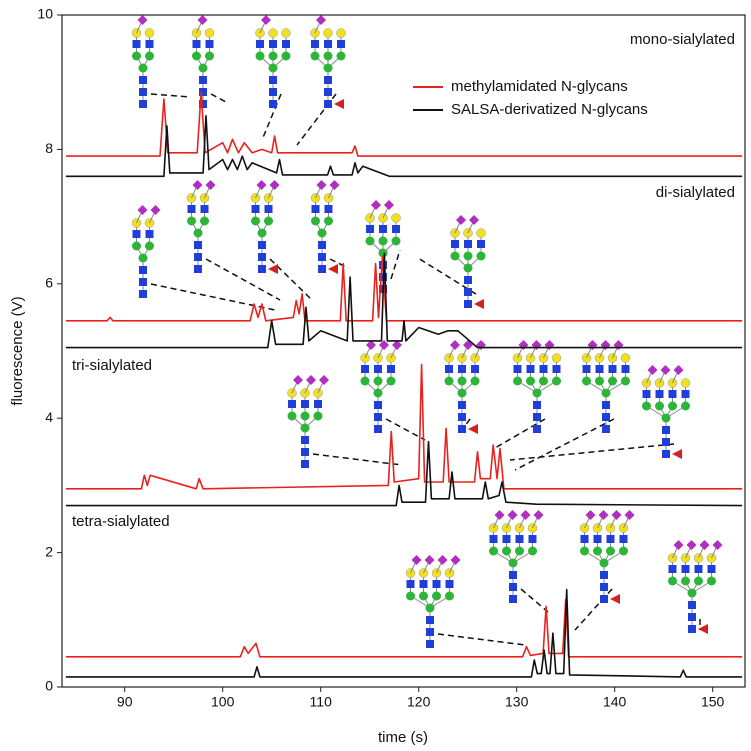  Describe the element at coordinates (17, 350) in the screenshot. I see `y-axis-label: fluorescence (V)` at that location.